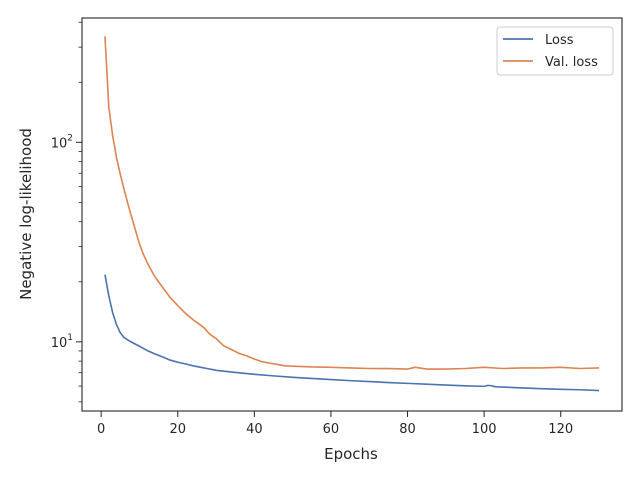 This screenshot has height=484, width=640. What do you see at coordinates (555, 51) in the screenshot?
I see `legend: Loss Val. loss` at bounding box center [555, 51].